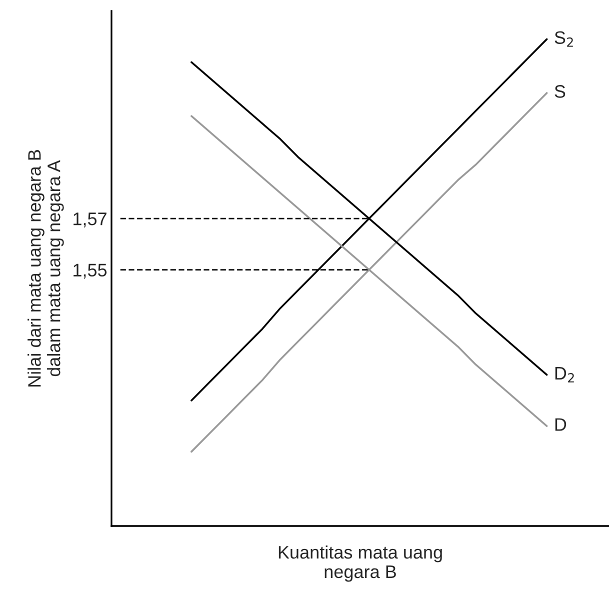 Image resolution: width=609 pixels, height=592 pixels. Describe the element at coordinates (560, 424) in the screenshot. I see `series-label: D` at that location.